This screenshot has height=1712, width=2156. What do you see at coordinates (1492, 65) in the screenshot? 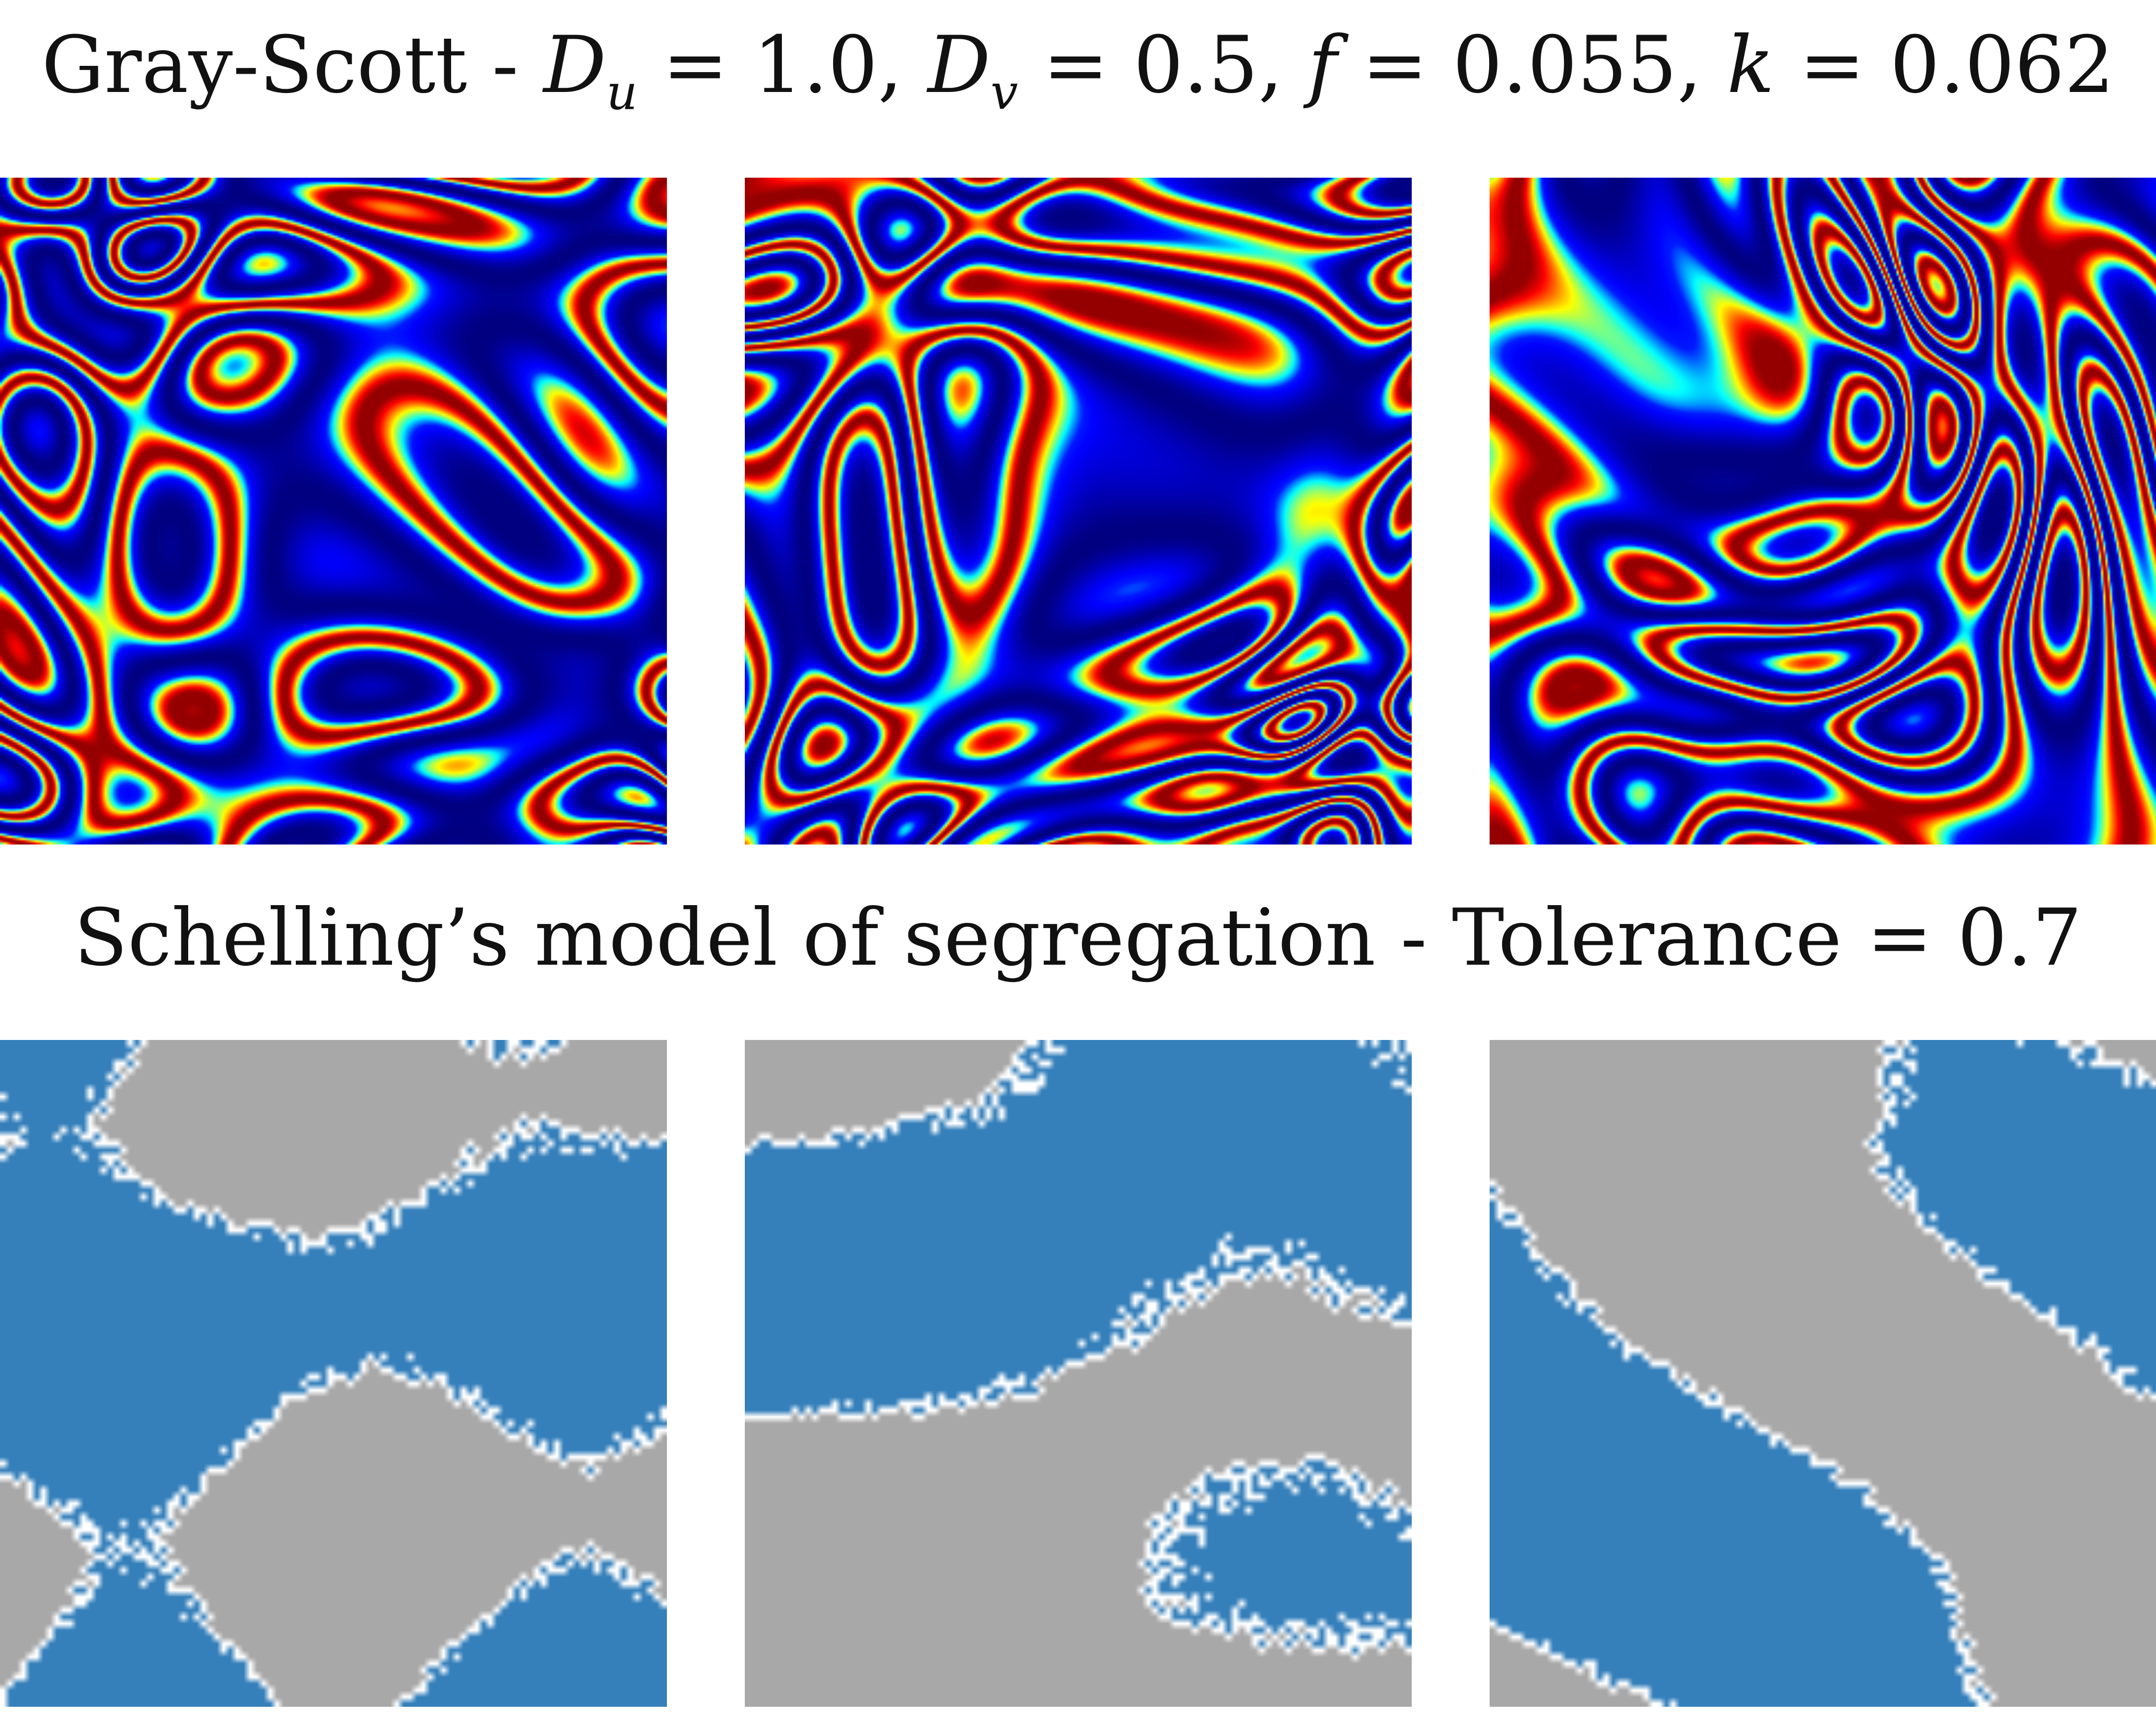
I see `param-f: f = 0.055` at bounding box center [1492, 65].